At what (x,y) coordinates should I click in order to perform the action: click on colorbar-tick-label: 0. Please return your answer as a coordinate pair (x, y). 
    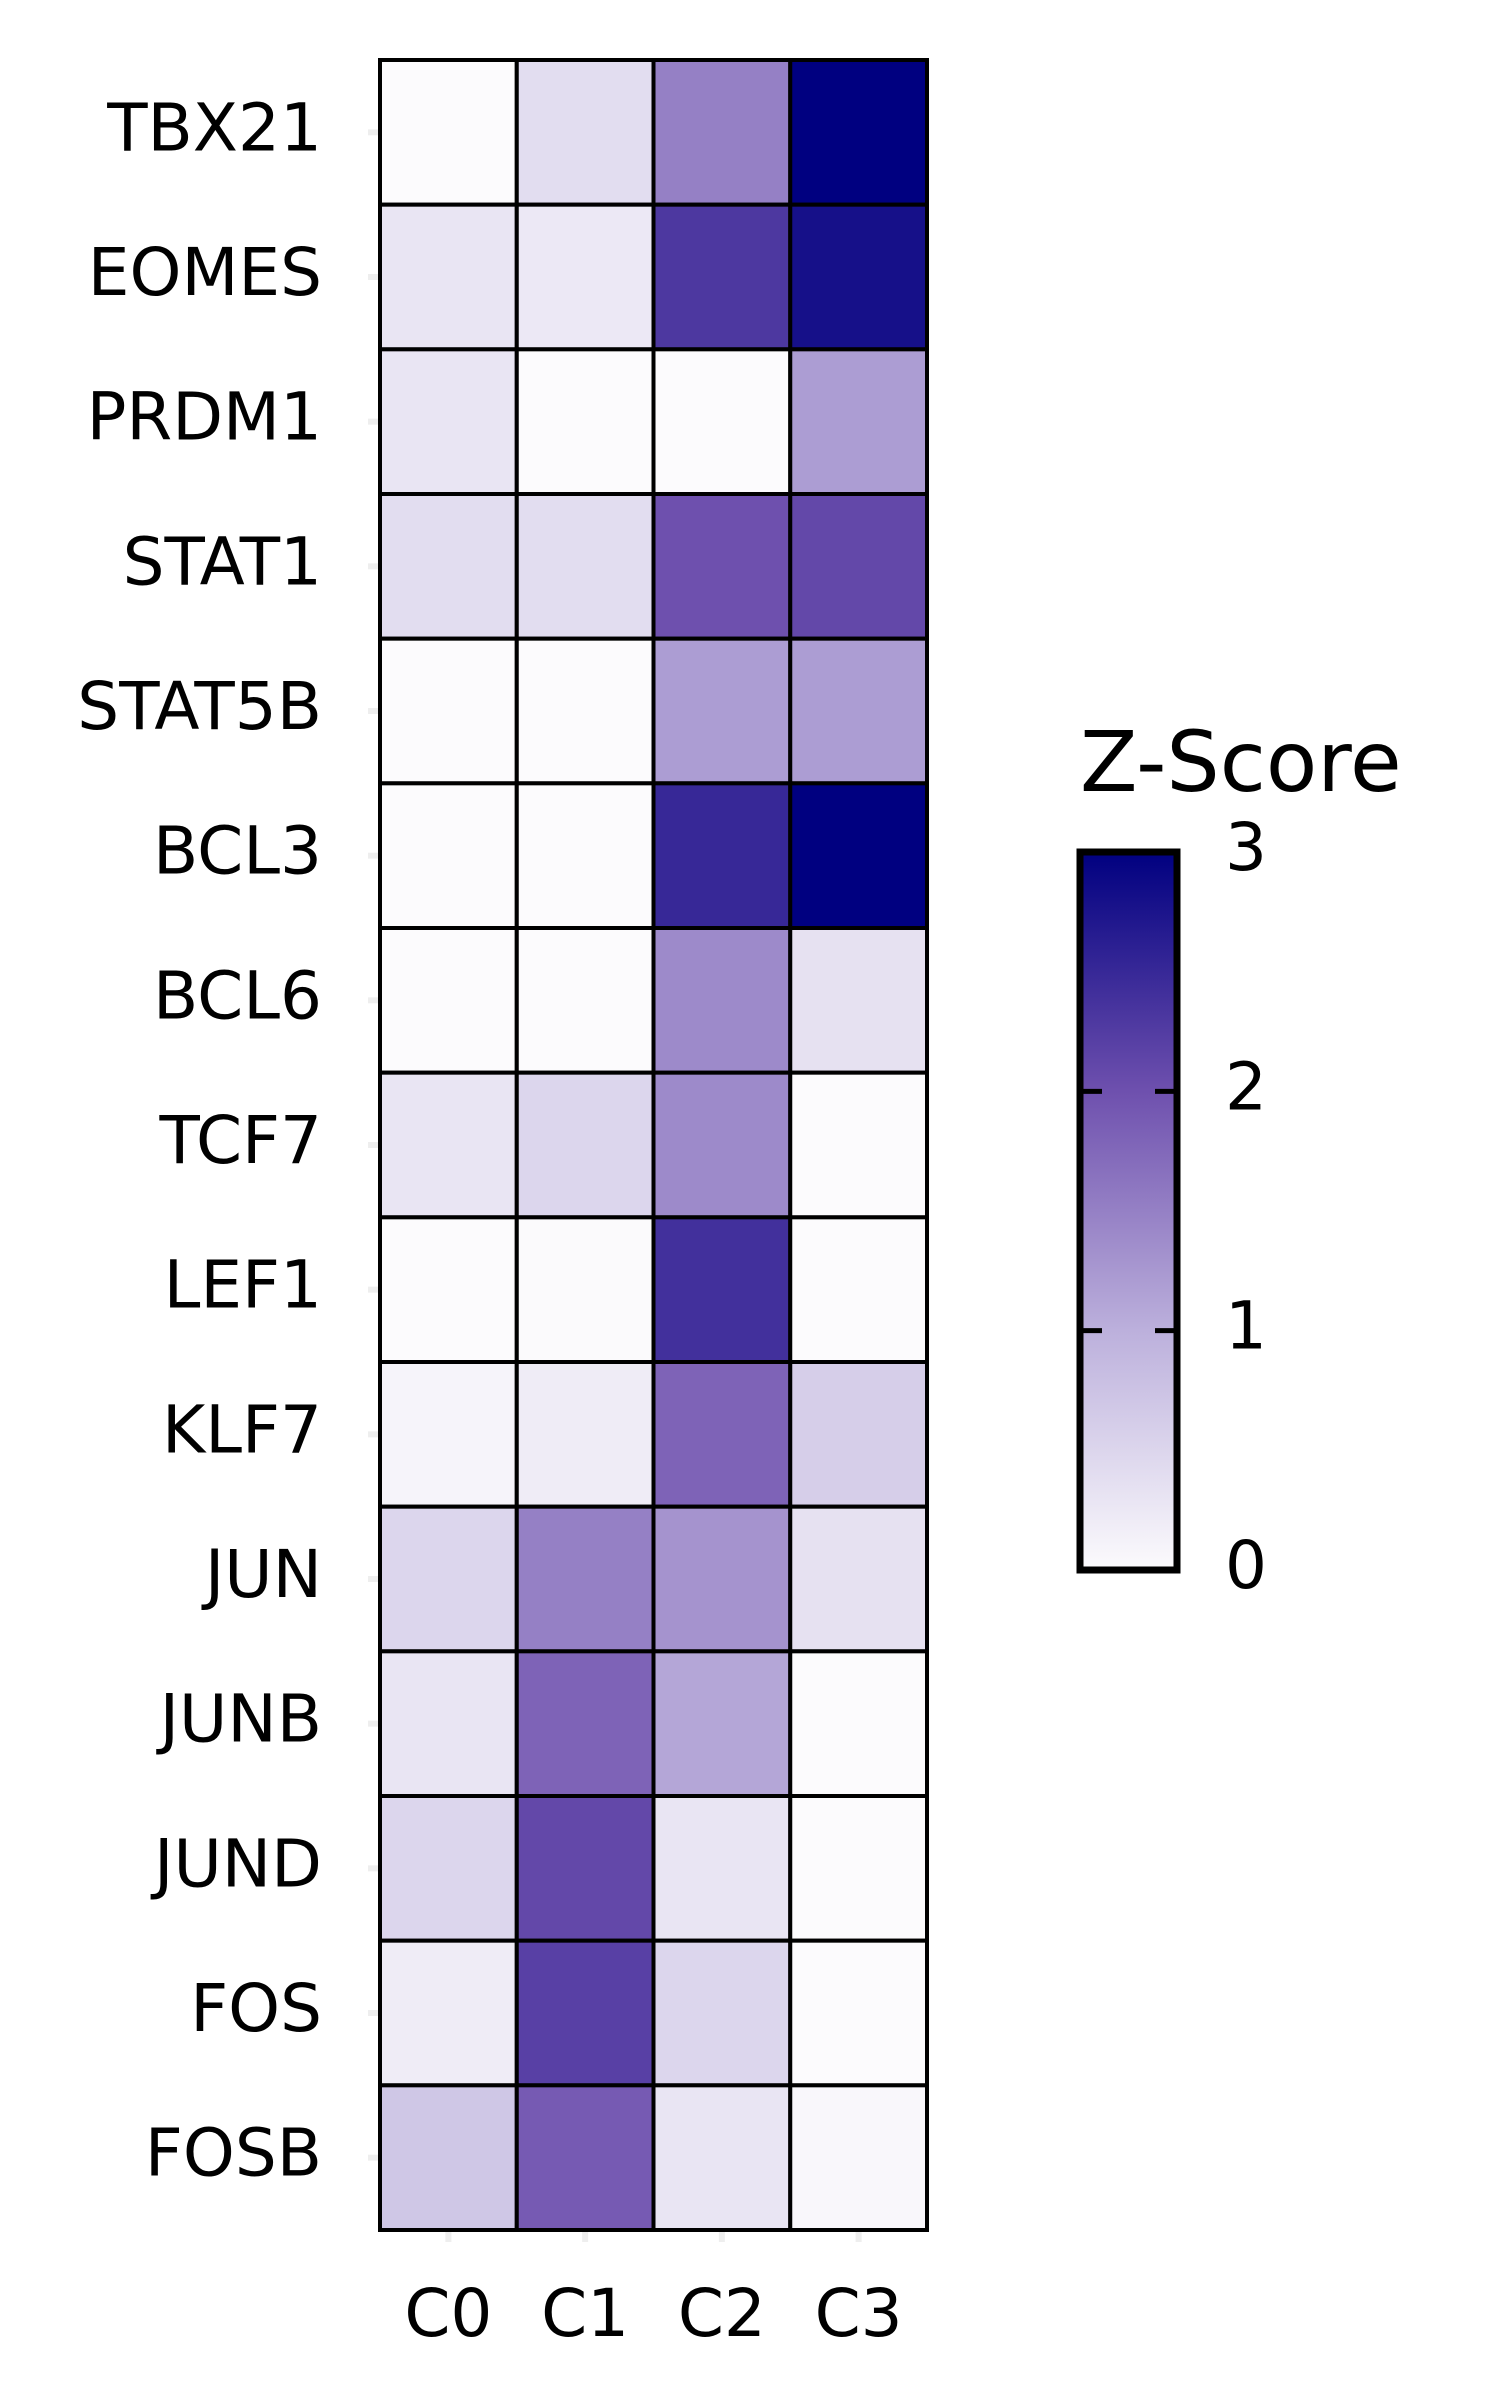
    Looking at the image, I should click on (1246, 1565).